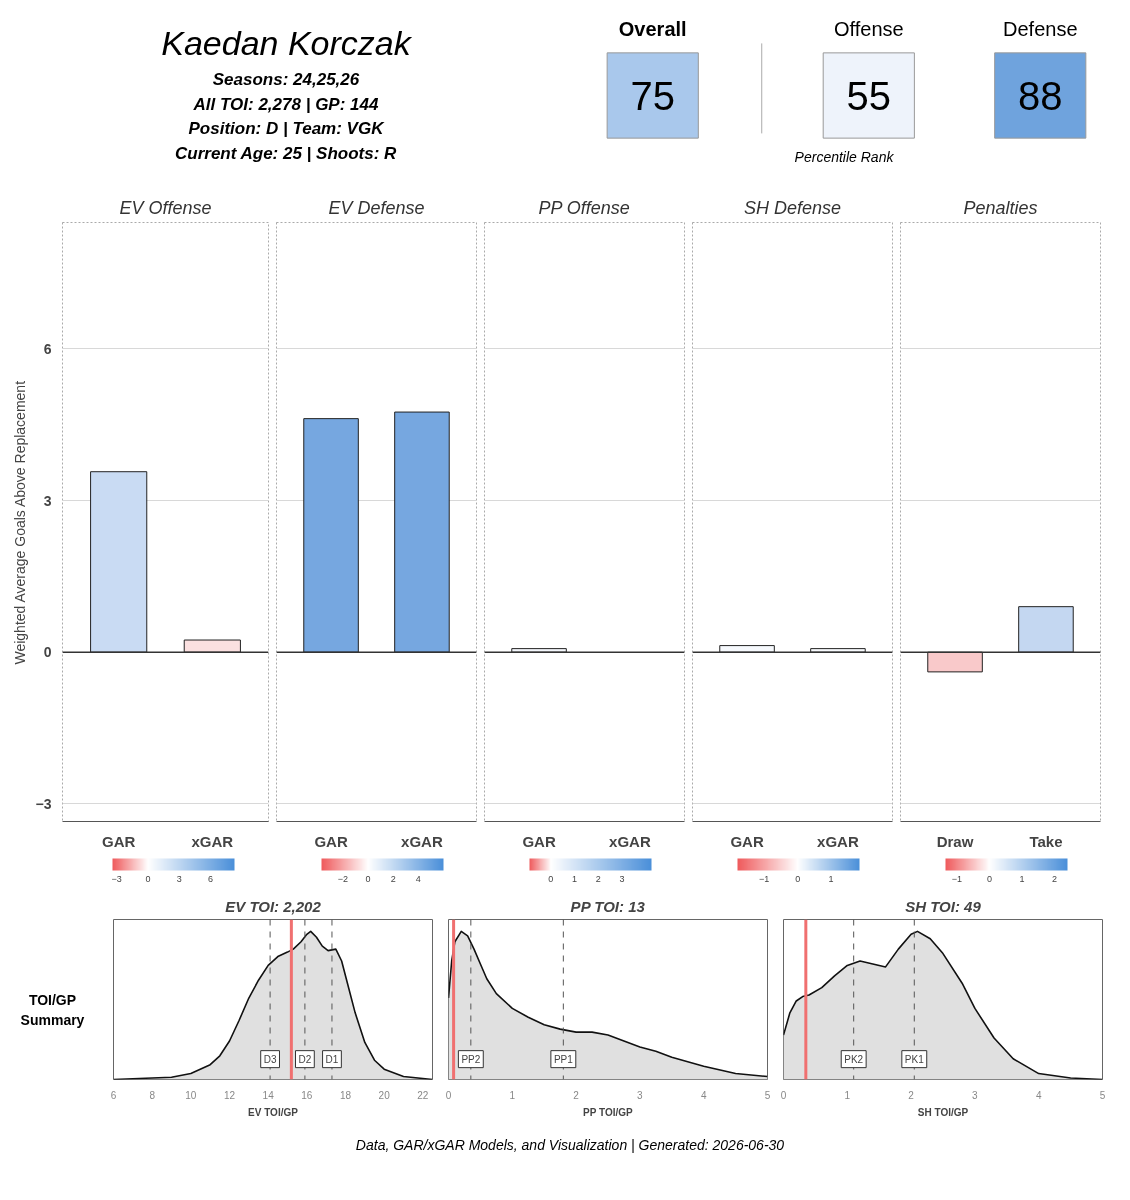 This screenshot has height=1200, width=1130. What do you see at coordinates (1040, 95) in the screenshot?
I see `data-label: 88` at bounding box center [1040, 95].